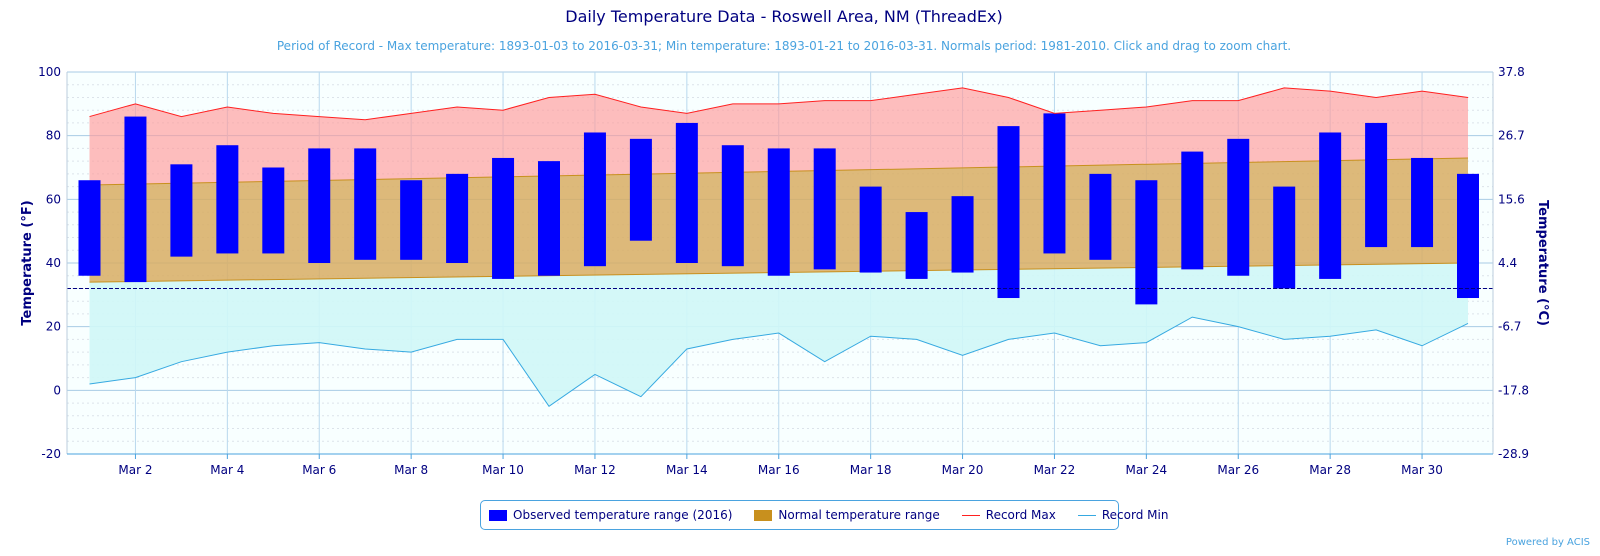 The image size is (1600, 556). Describe the element at coordinates (1086, 515) in the screenshot. I see `legend-swatch-record-min` at that location.